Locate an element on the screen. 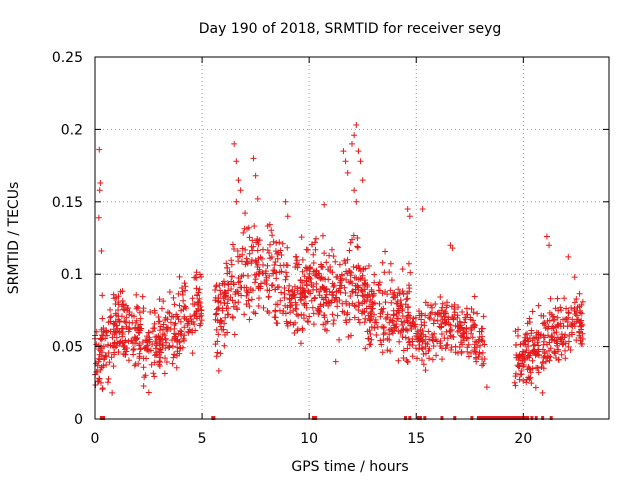 This screenshot has height=480, width=640. y-tick-label: 0.1 is located at coordinates (72, 275).